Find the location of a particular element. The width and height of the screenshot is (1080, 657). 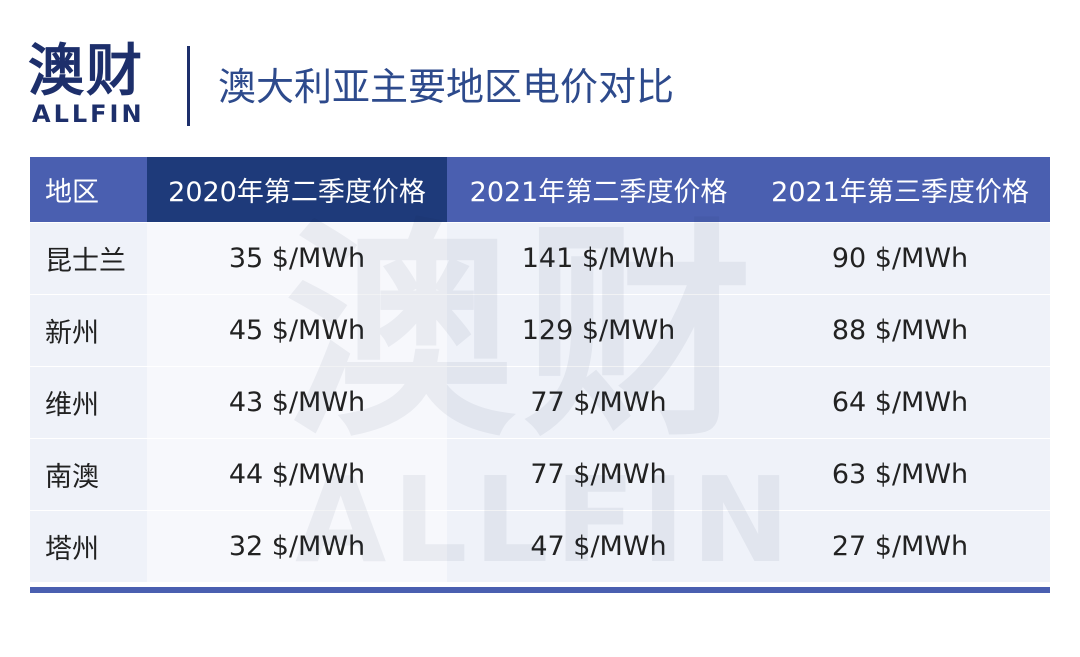

table-row: 昆士兰 35 $/MWh 141 $/MWh 90 $/MWh is located at coordinates (540, 258).